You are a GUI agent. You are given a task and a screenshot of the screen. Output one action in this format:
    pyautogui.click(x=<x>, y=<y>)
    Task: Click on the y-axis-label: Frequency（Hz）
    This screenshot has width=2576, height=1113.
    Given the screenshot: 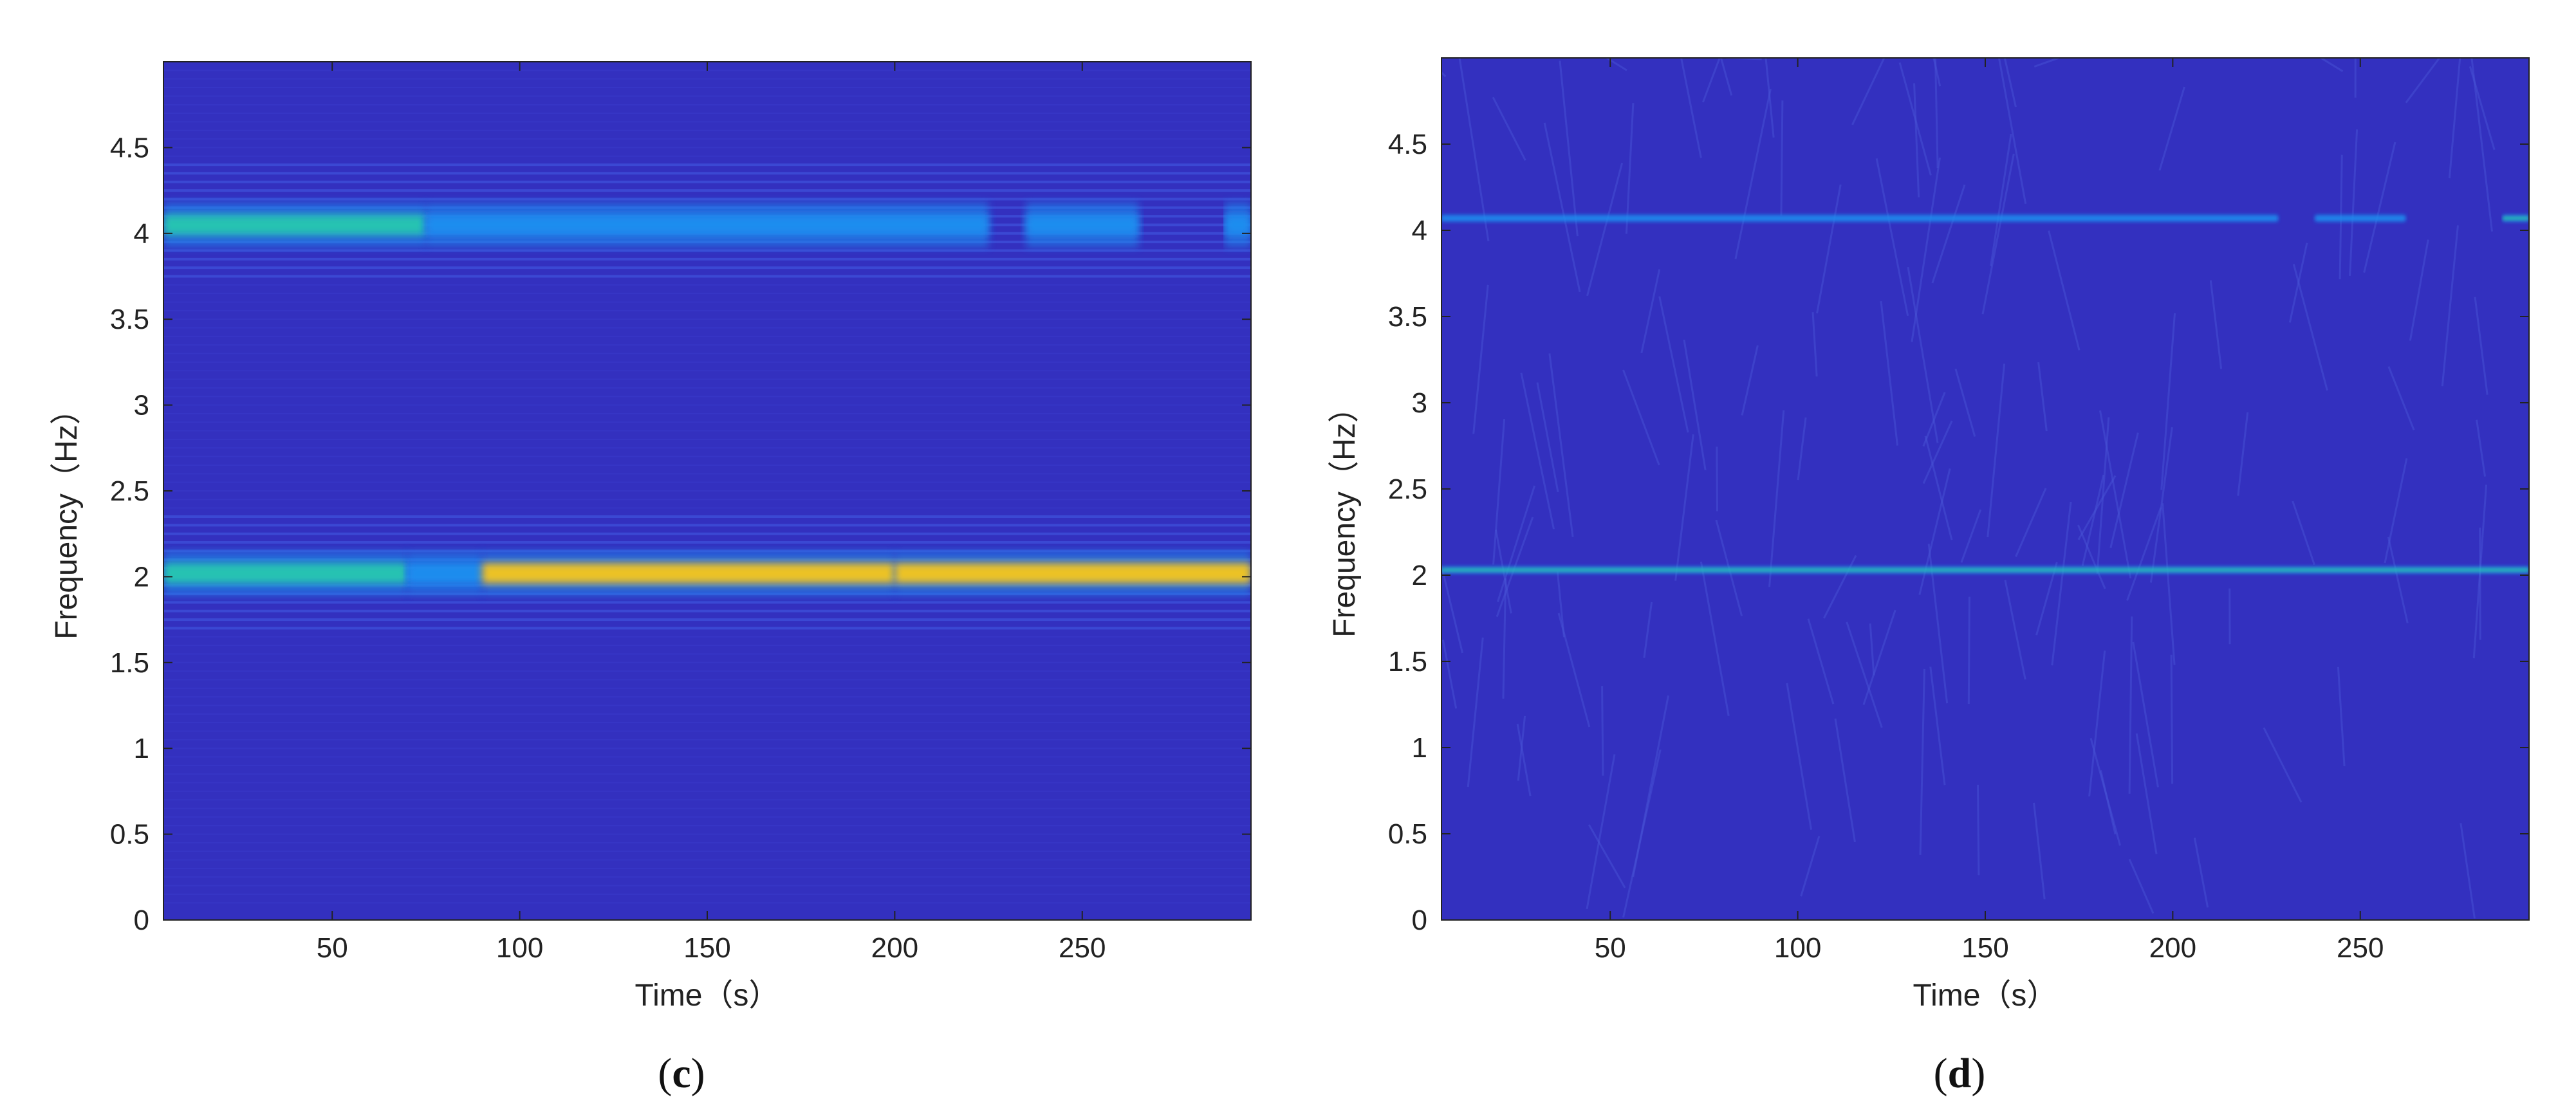 What is the action you would take?
    pyautogui.click(x=67, y=516)
    